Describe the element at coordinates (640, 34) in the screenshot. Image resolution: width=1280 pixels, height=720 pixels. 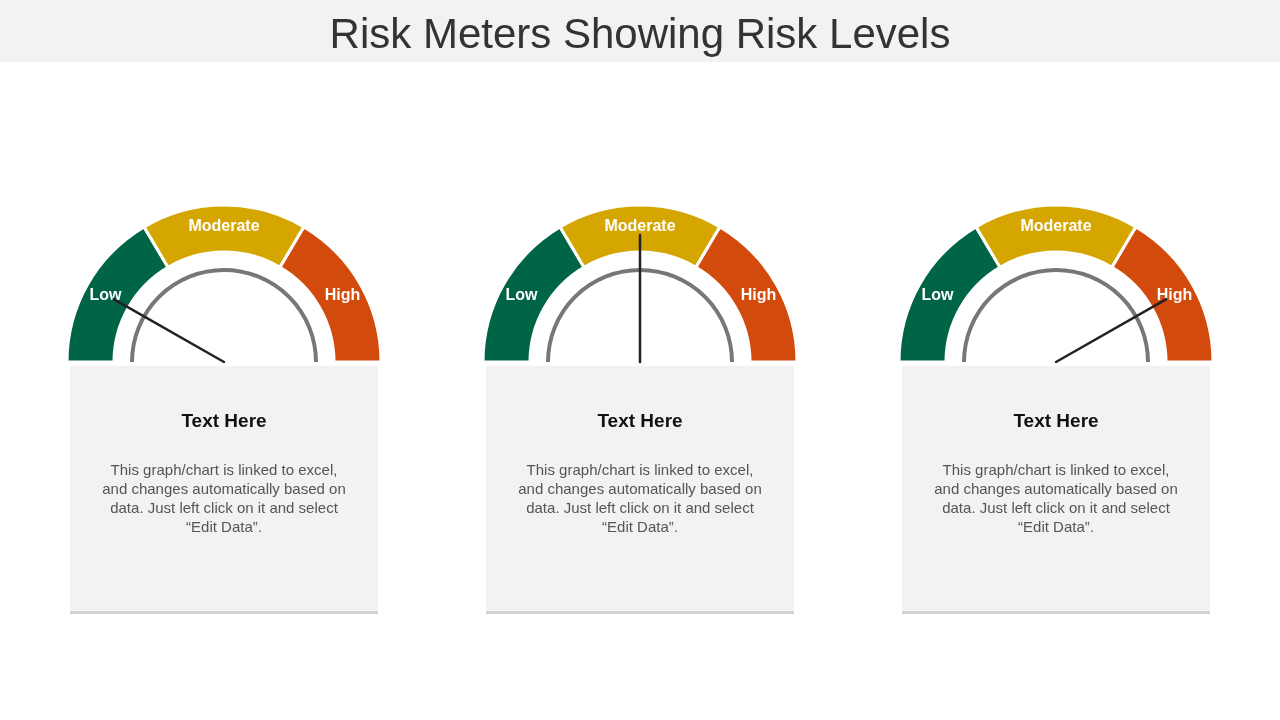
I see `chart-title: Risk Meters Showing Risk Levels` at that location.